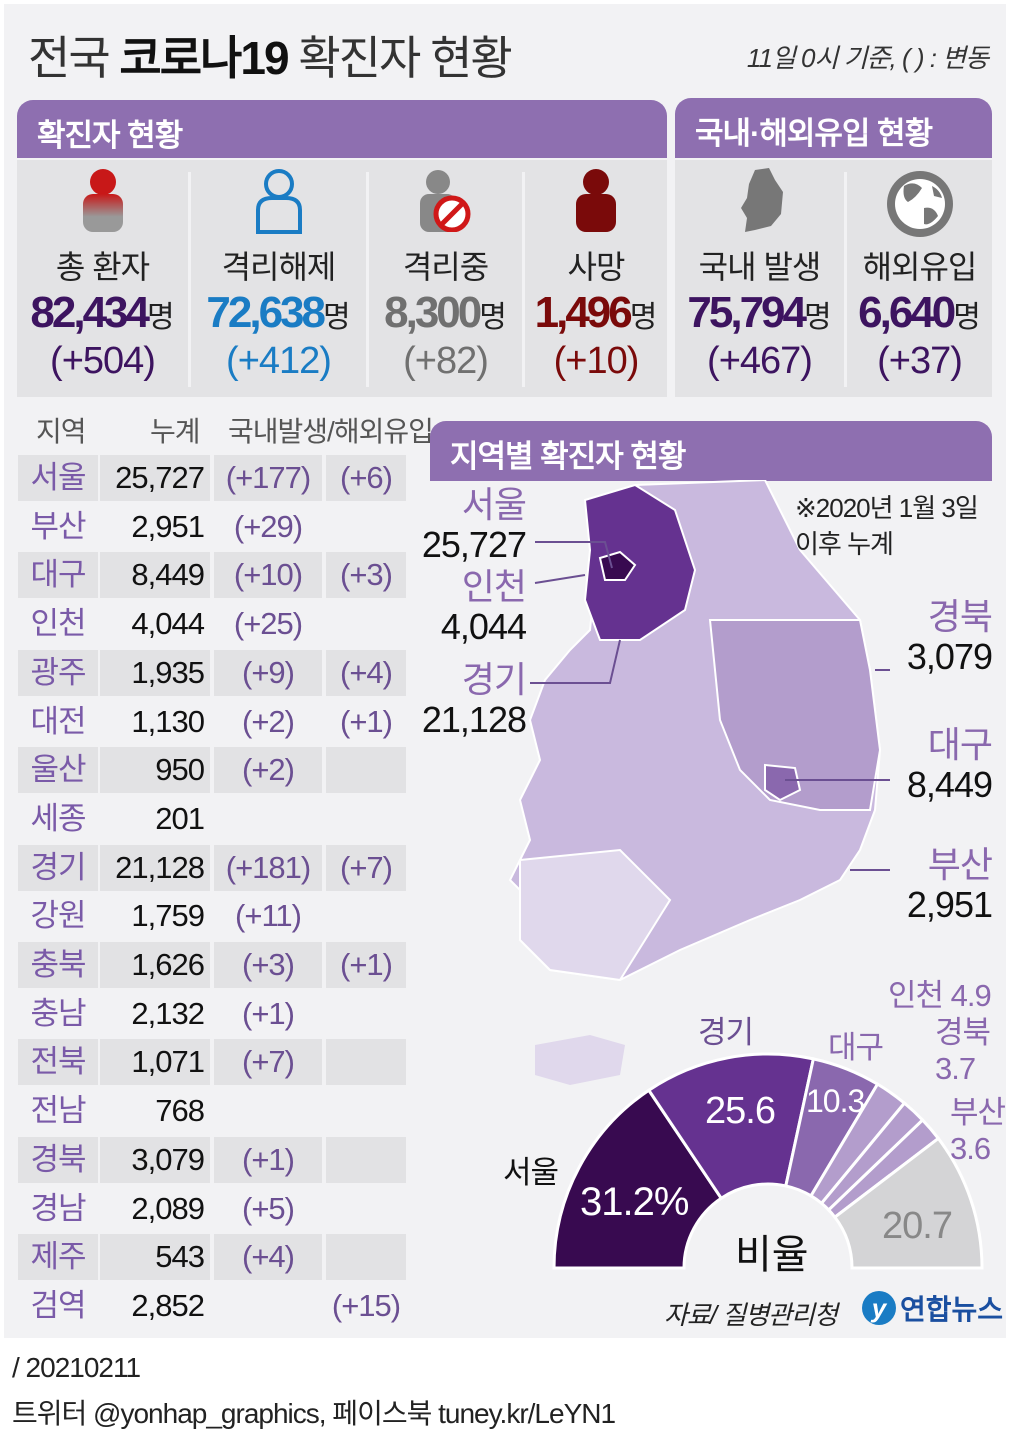 The width and height of the screenshot is (1010, 1445). What do you see at coordinates (474, 719) in the screenshot?
I see `map-label-value: 21,128` at bounding box center [474, 719].